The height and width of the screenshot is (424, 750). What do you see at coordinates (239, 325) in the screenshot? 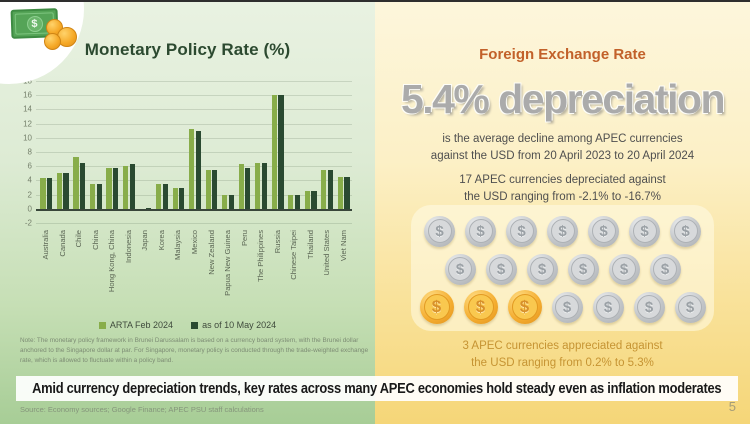
I see `legend-label: as of 10 May 2024` at bounding box center [239, 325].